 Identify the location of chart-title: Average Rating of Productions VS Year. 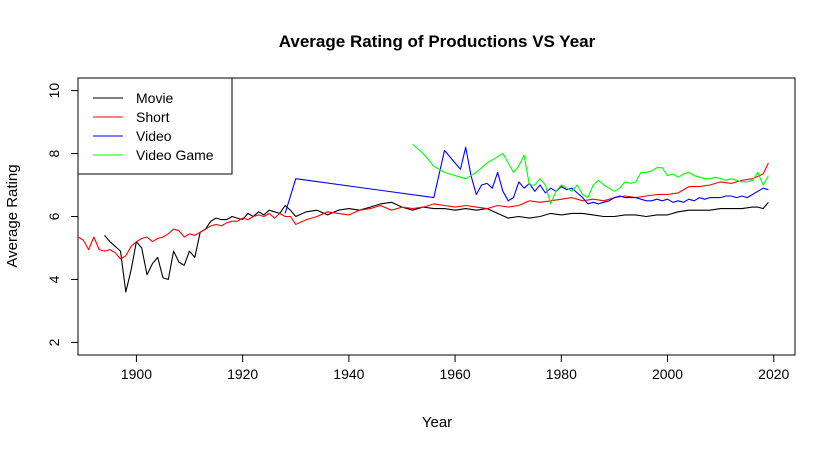
(437, 41).